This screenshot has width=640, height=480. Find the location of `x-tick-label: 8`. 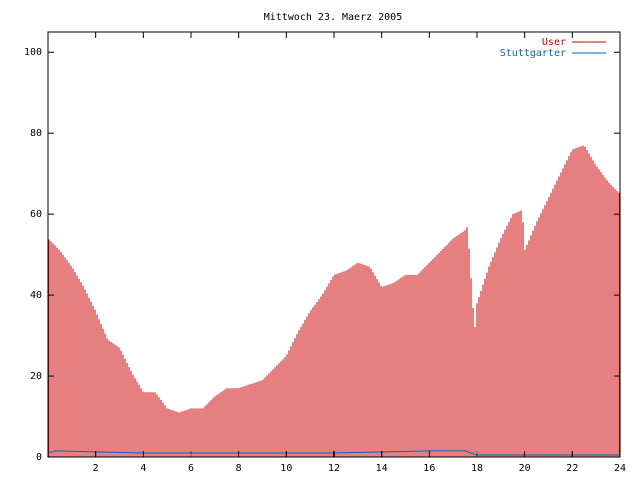

x-tick-label: 8 is located at coordinates (239, 468).